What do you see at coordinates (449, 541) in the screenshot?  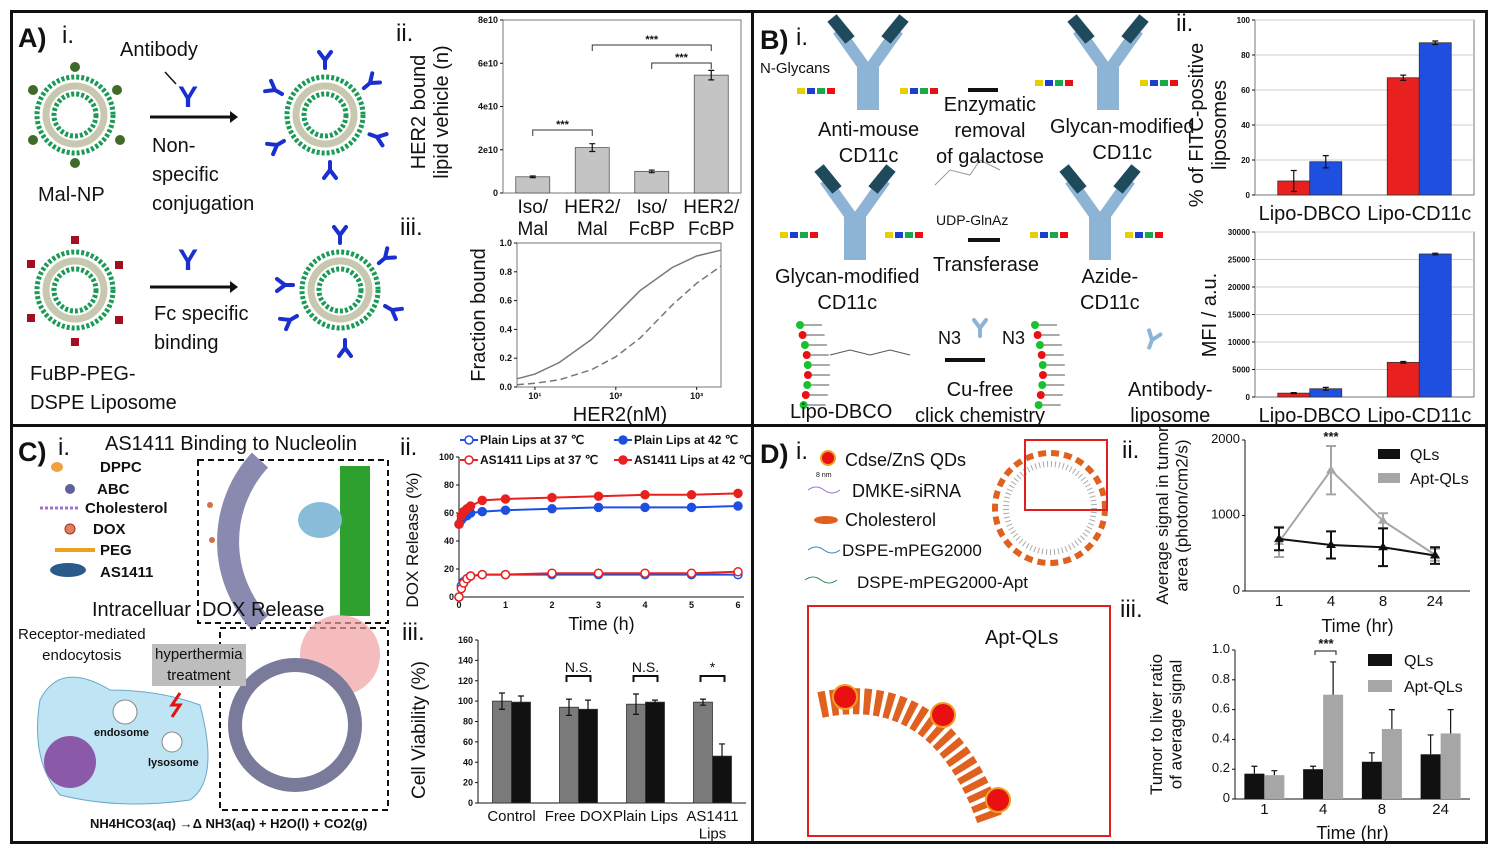 I see `y-tick-label: 40` at bounding box center [449, 541].